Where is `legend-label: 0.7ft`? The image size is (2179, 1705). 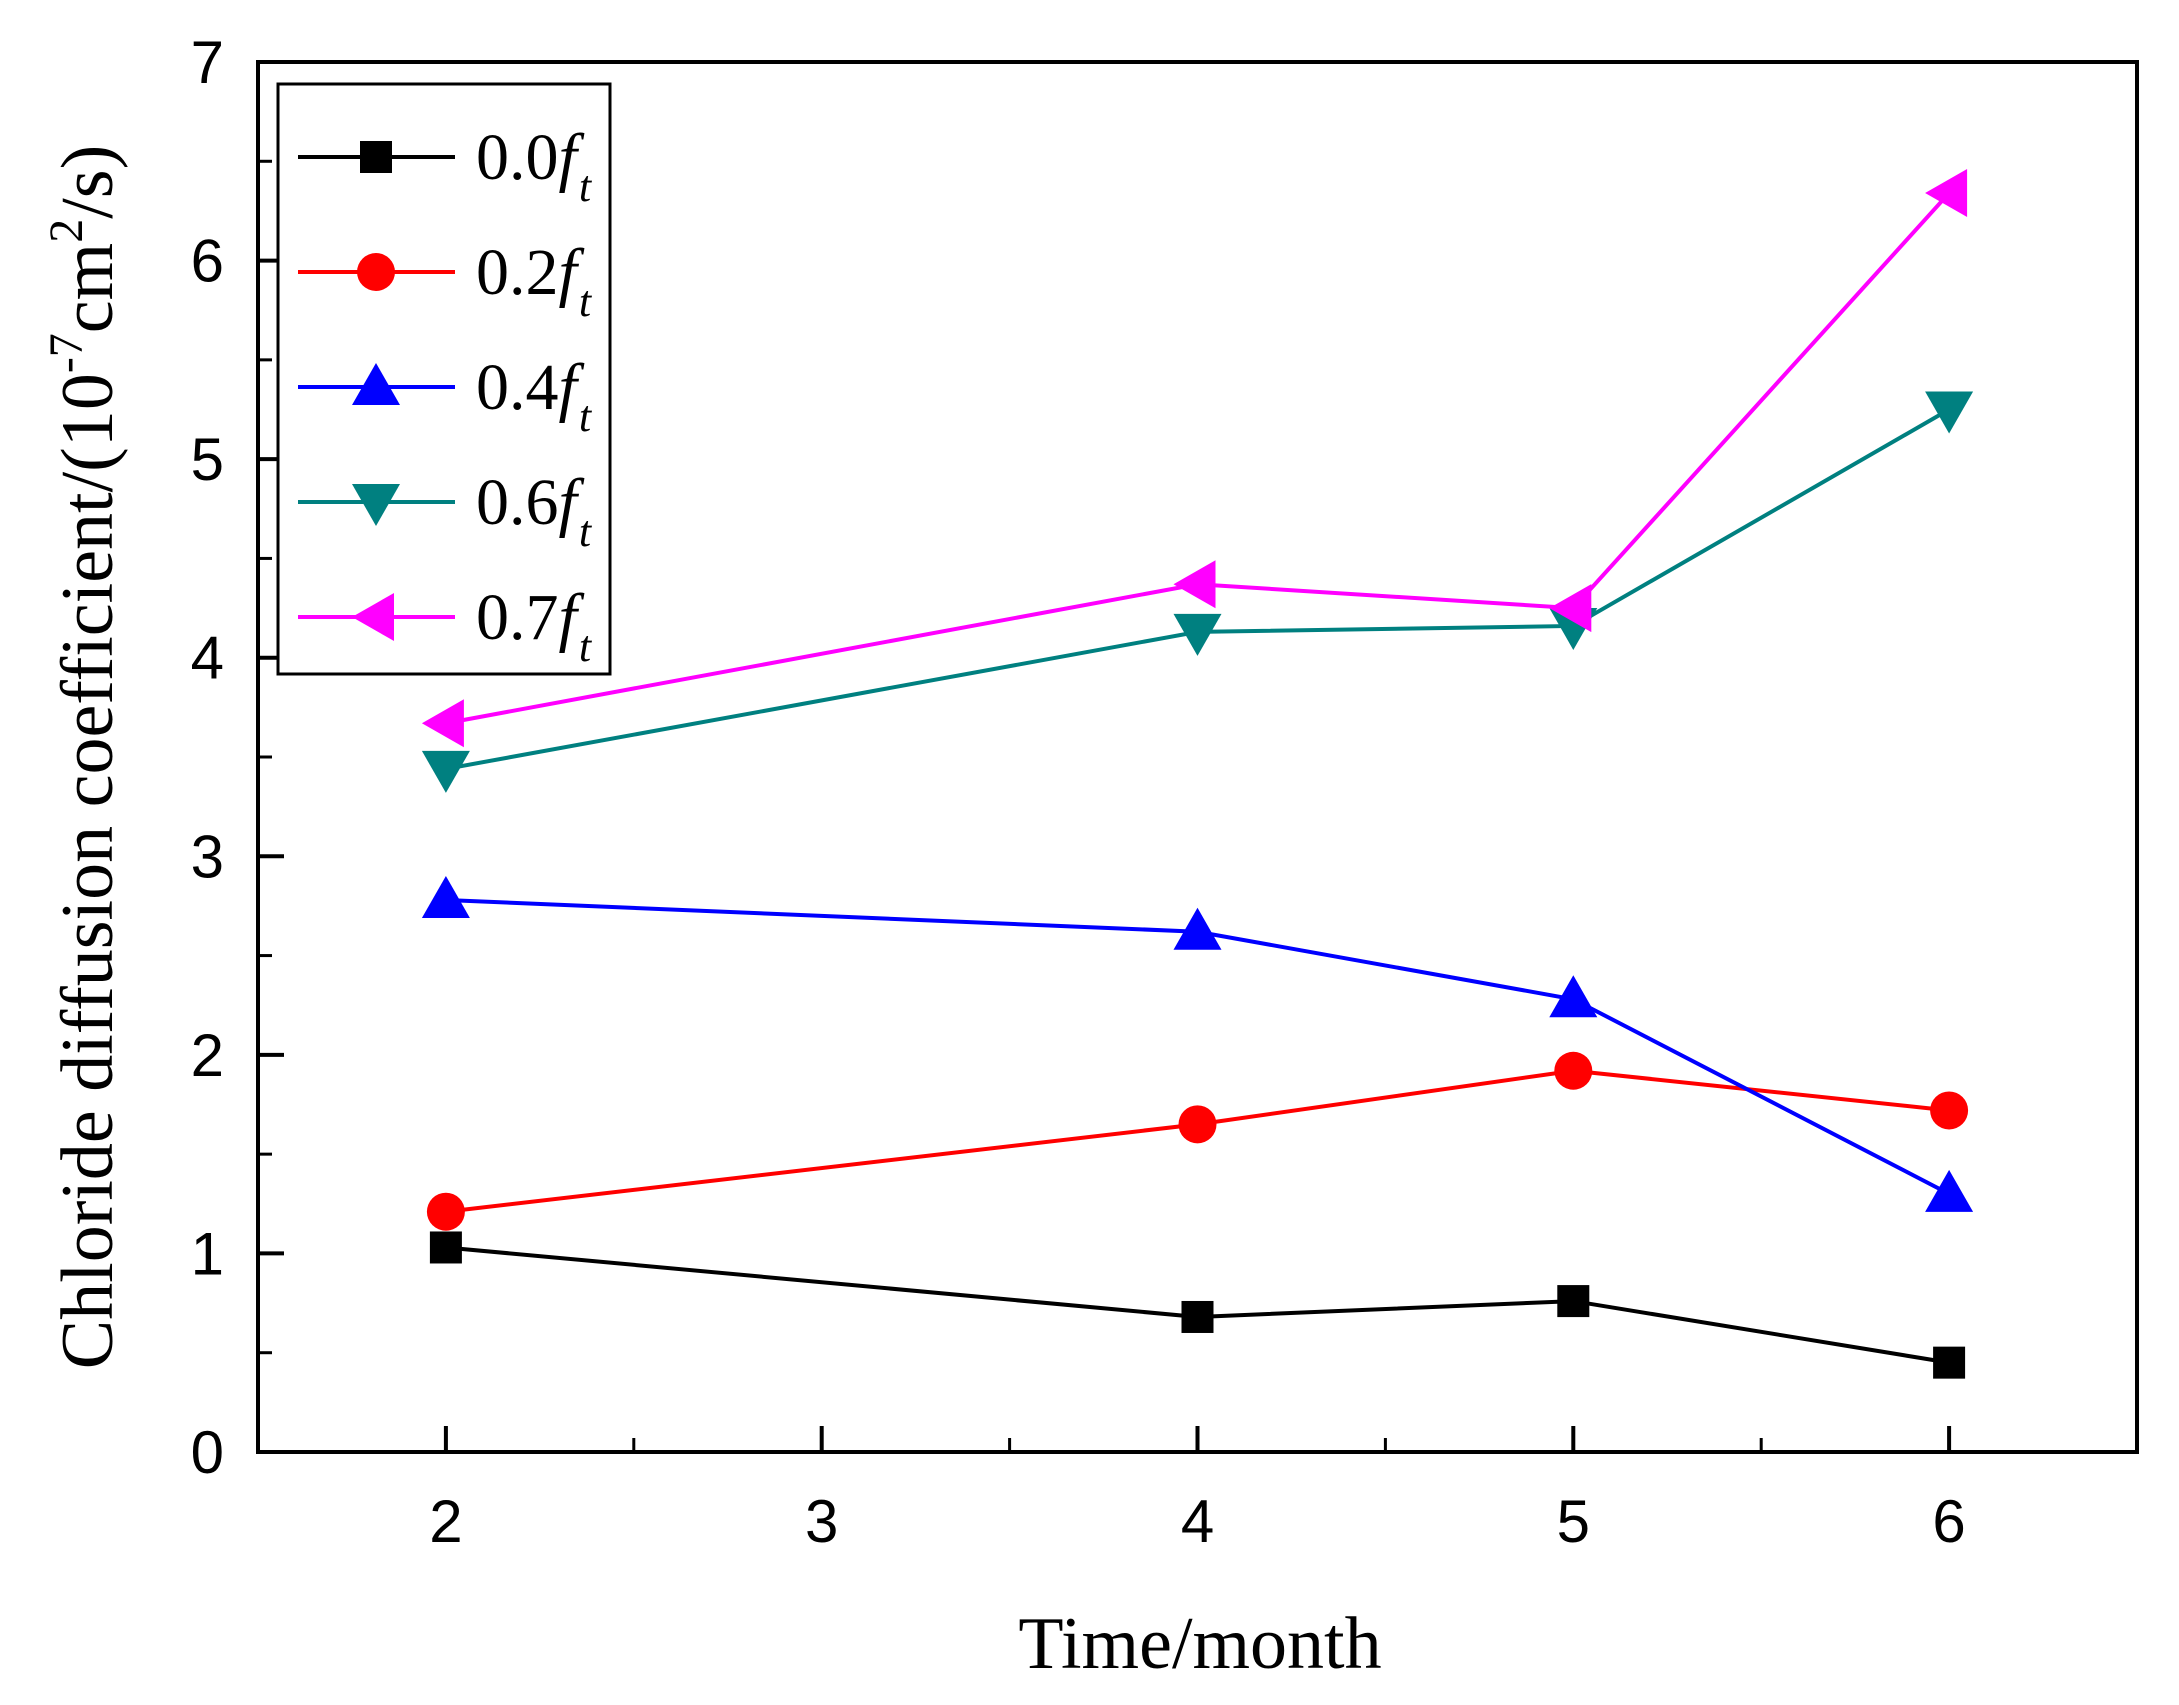 legend-label: 0.7ft is located at coordinates (534, 626).